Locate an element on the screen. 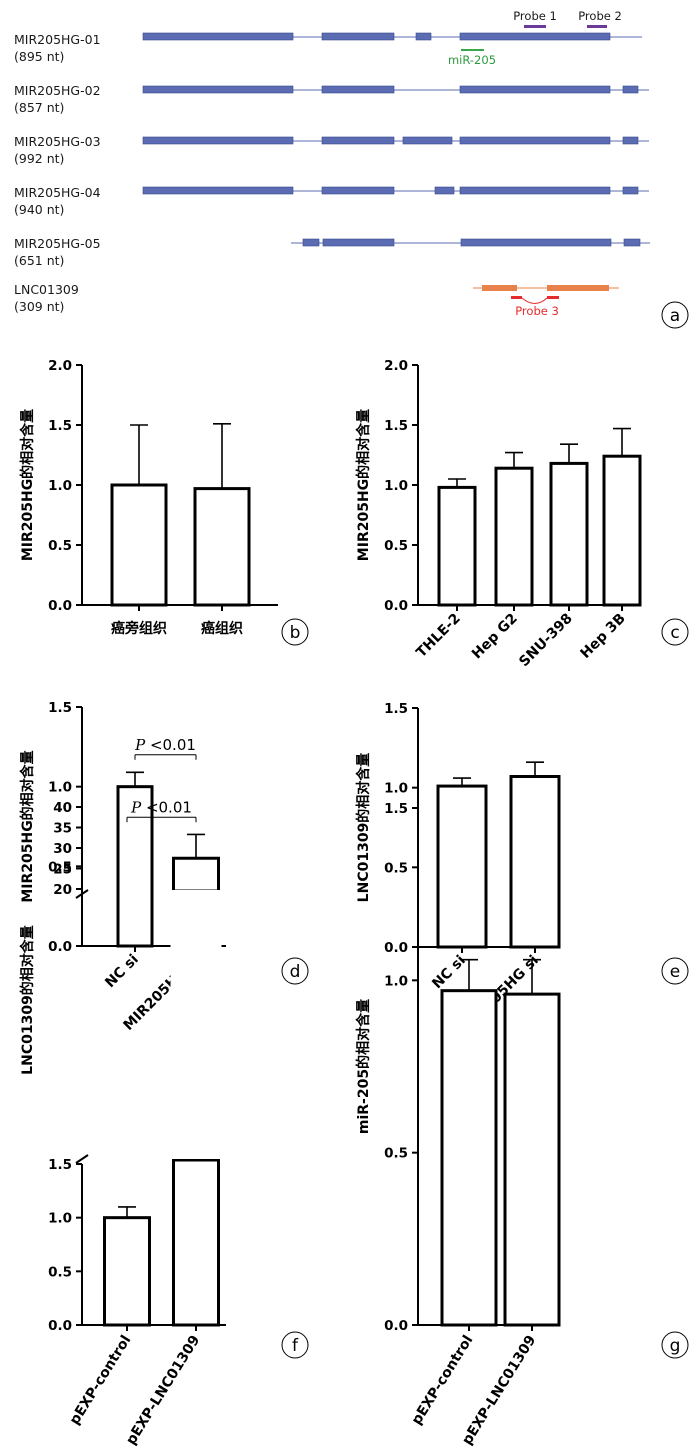 The width and height of the screenshot is (700, 1454). panel-letter: f is located at coordinates (295, 1346).